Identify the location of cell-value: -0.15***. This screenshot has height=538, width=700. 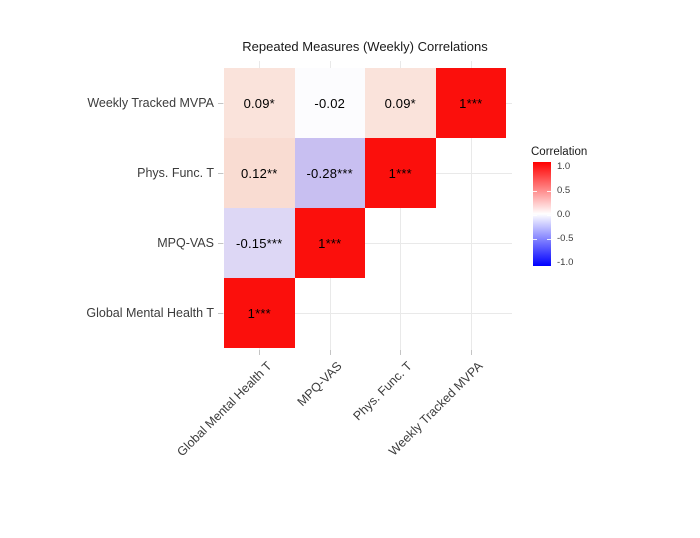
(259, 243).